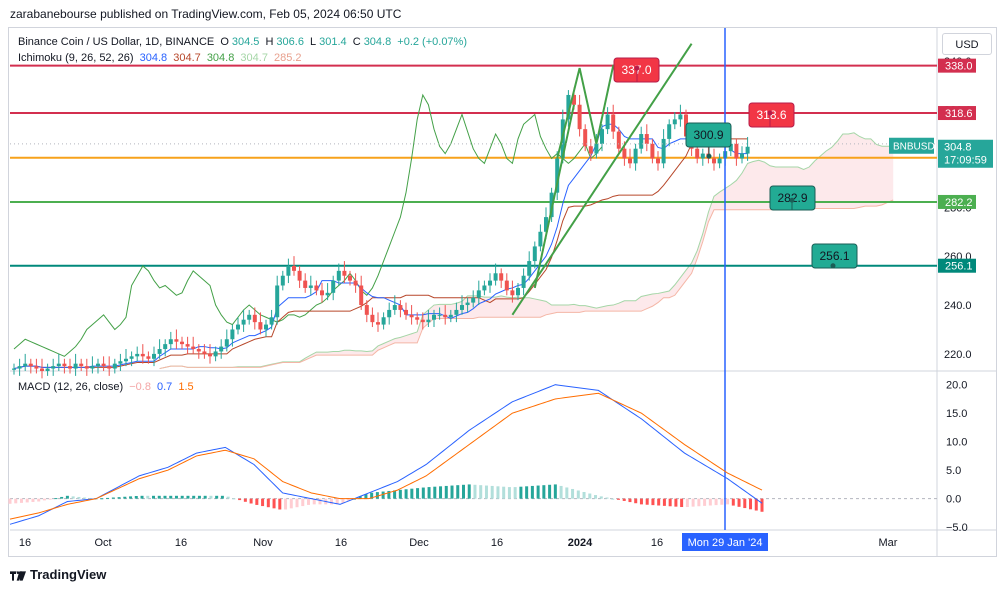 The width and height of the screenshot is (1007, 591). Describe the element at coordinates (372, 42) in the screenshot. I see `ohlc-close: C 304.8` at that location.